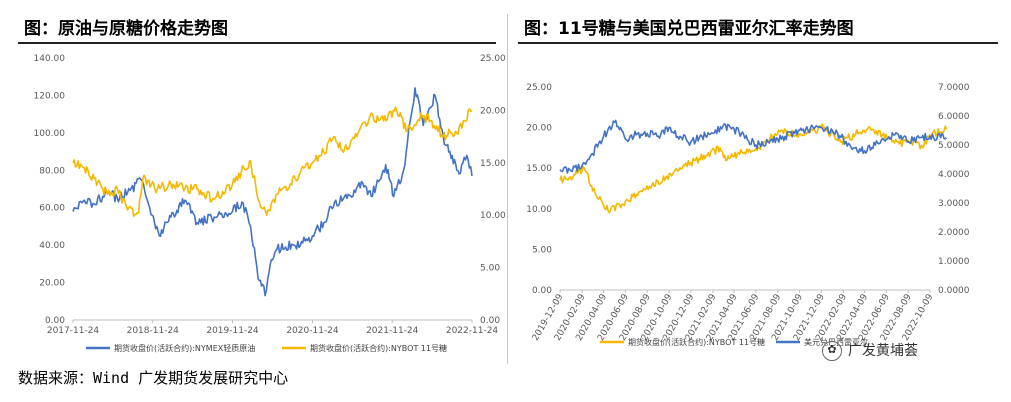 Image resolution: width=1011 pixels, height=402 pixels. Describe the element at coordinates (954, 117) in the screenshot. I see `y-right-tick-label: 6.0000` at that location.